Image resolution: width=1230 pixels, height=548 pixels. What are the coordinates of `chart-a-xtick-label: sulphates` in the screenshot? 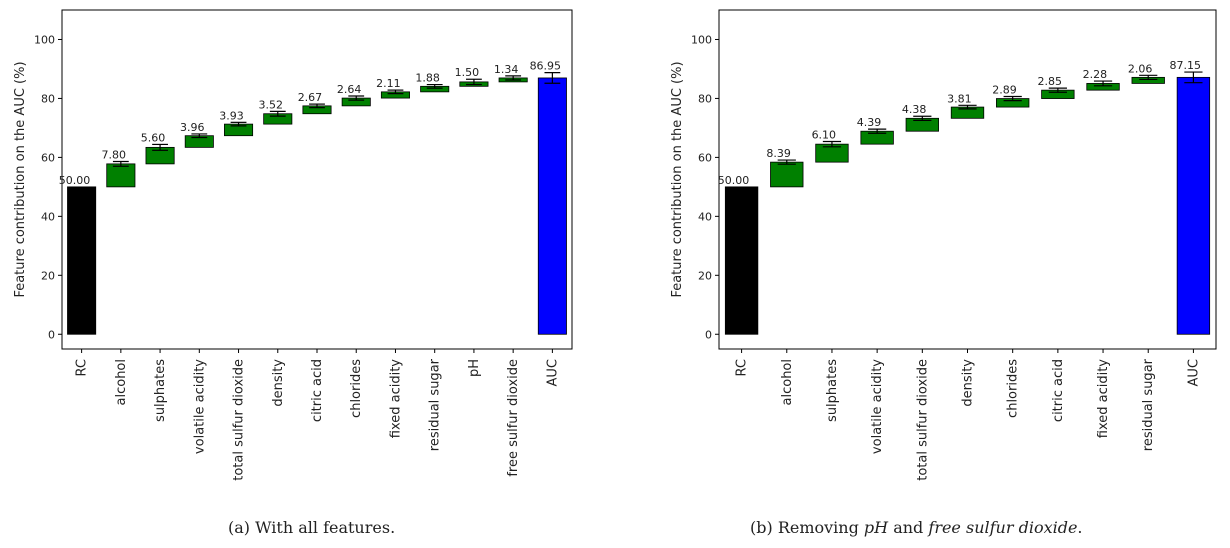 It's located at (160, 390).